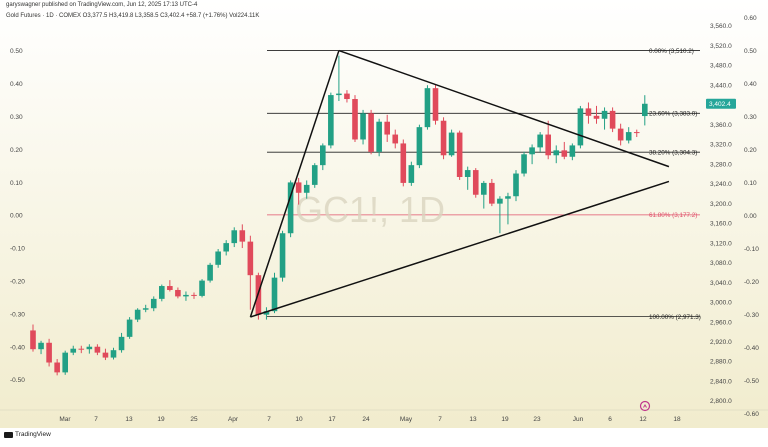  What do you see at coordinates (721, 243) in the screenshot?
I see `price-axis-tick: 3,120.0` at bounding box center [721, 243].